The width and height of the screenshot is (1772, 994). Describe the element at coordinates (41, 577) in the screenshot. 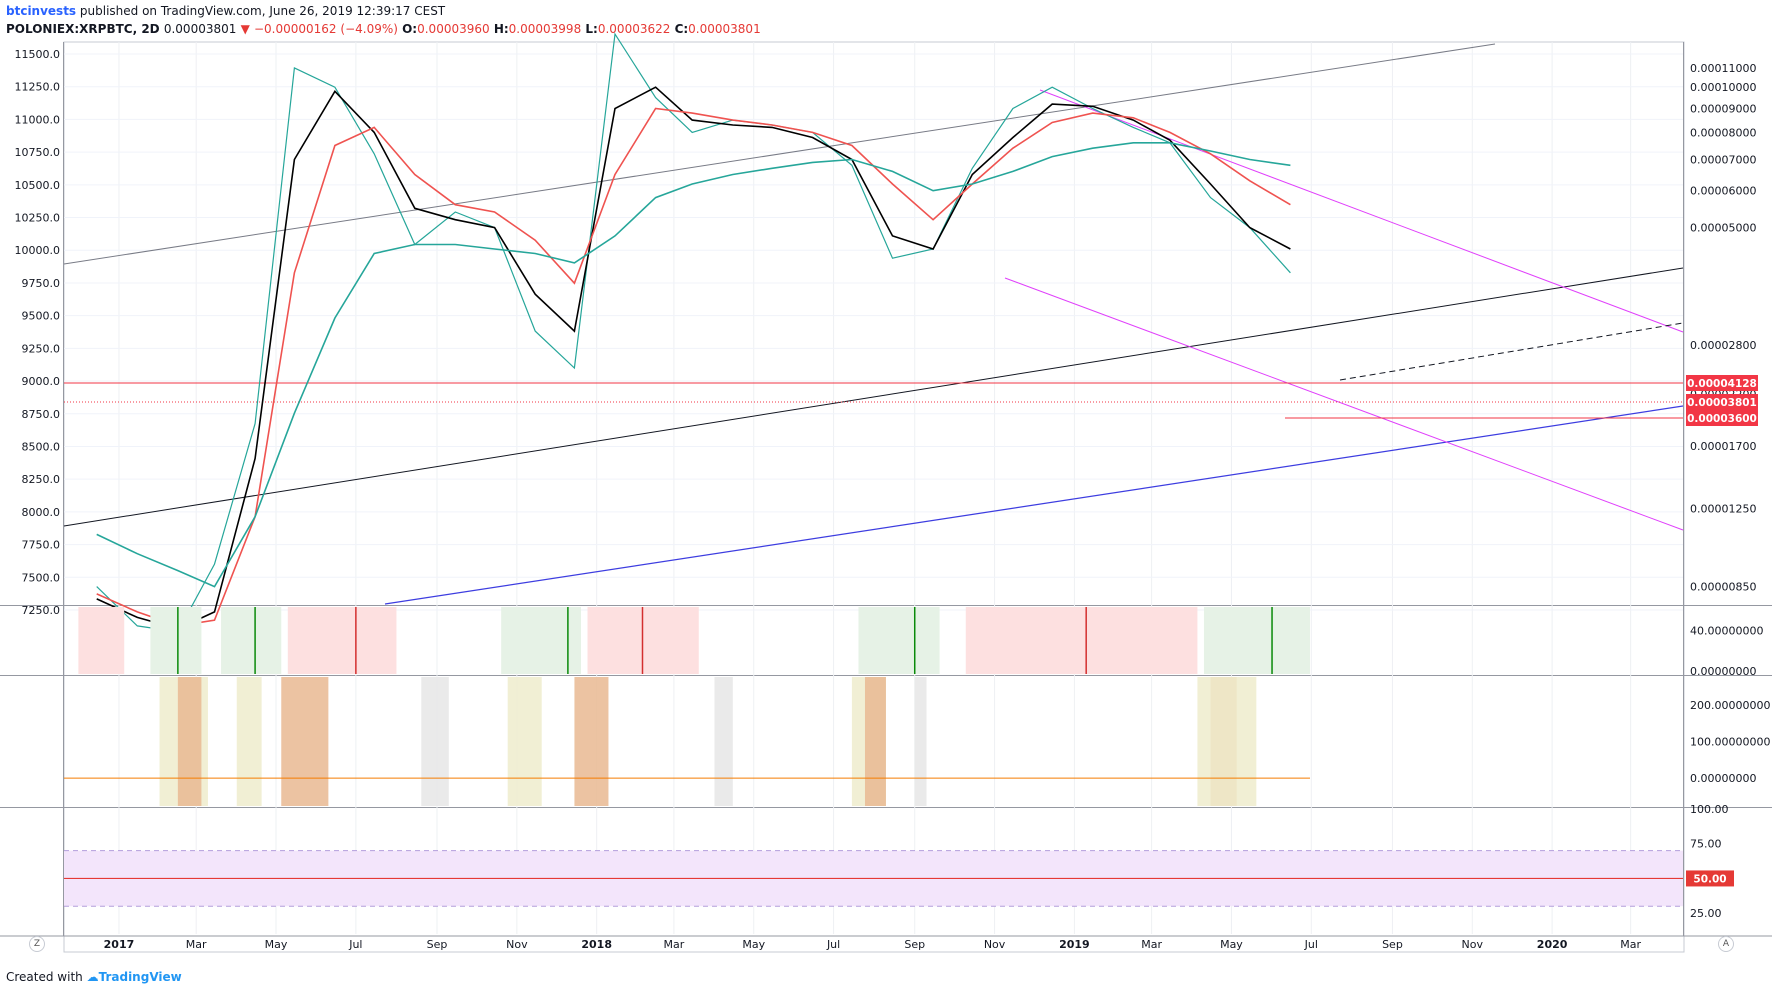

I see `left-axis-tick: 7500.0` at that location.